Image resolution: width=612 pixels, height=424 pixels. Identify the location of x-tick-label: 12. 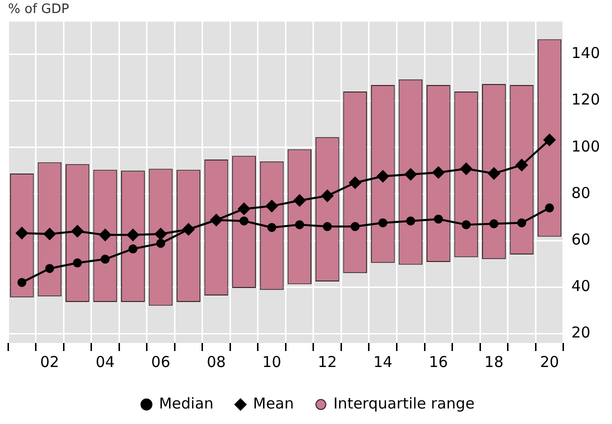
(327, 361).